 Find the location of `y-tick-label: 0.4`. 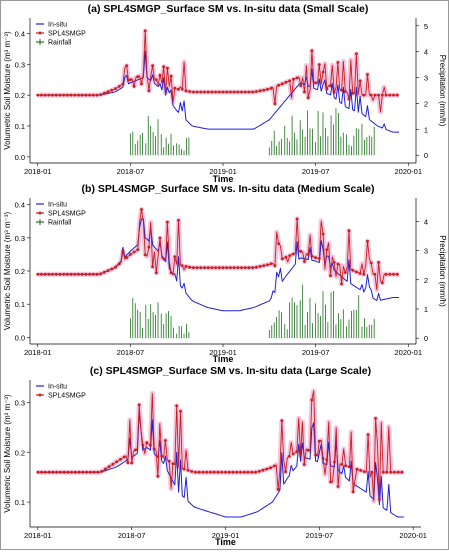

y-tick-label: 0.4 is located at coordinates (20, 205).